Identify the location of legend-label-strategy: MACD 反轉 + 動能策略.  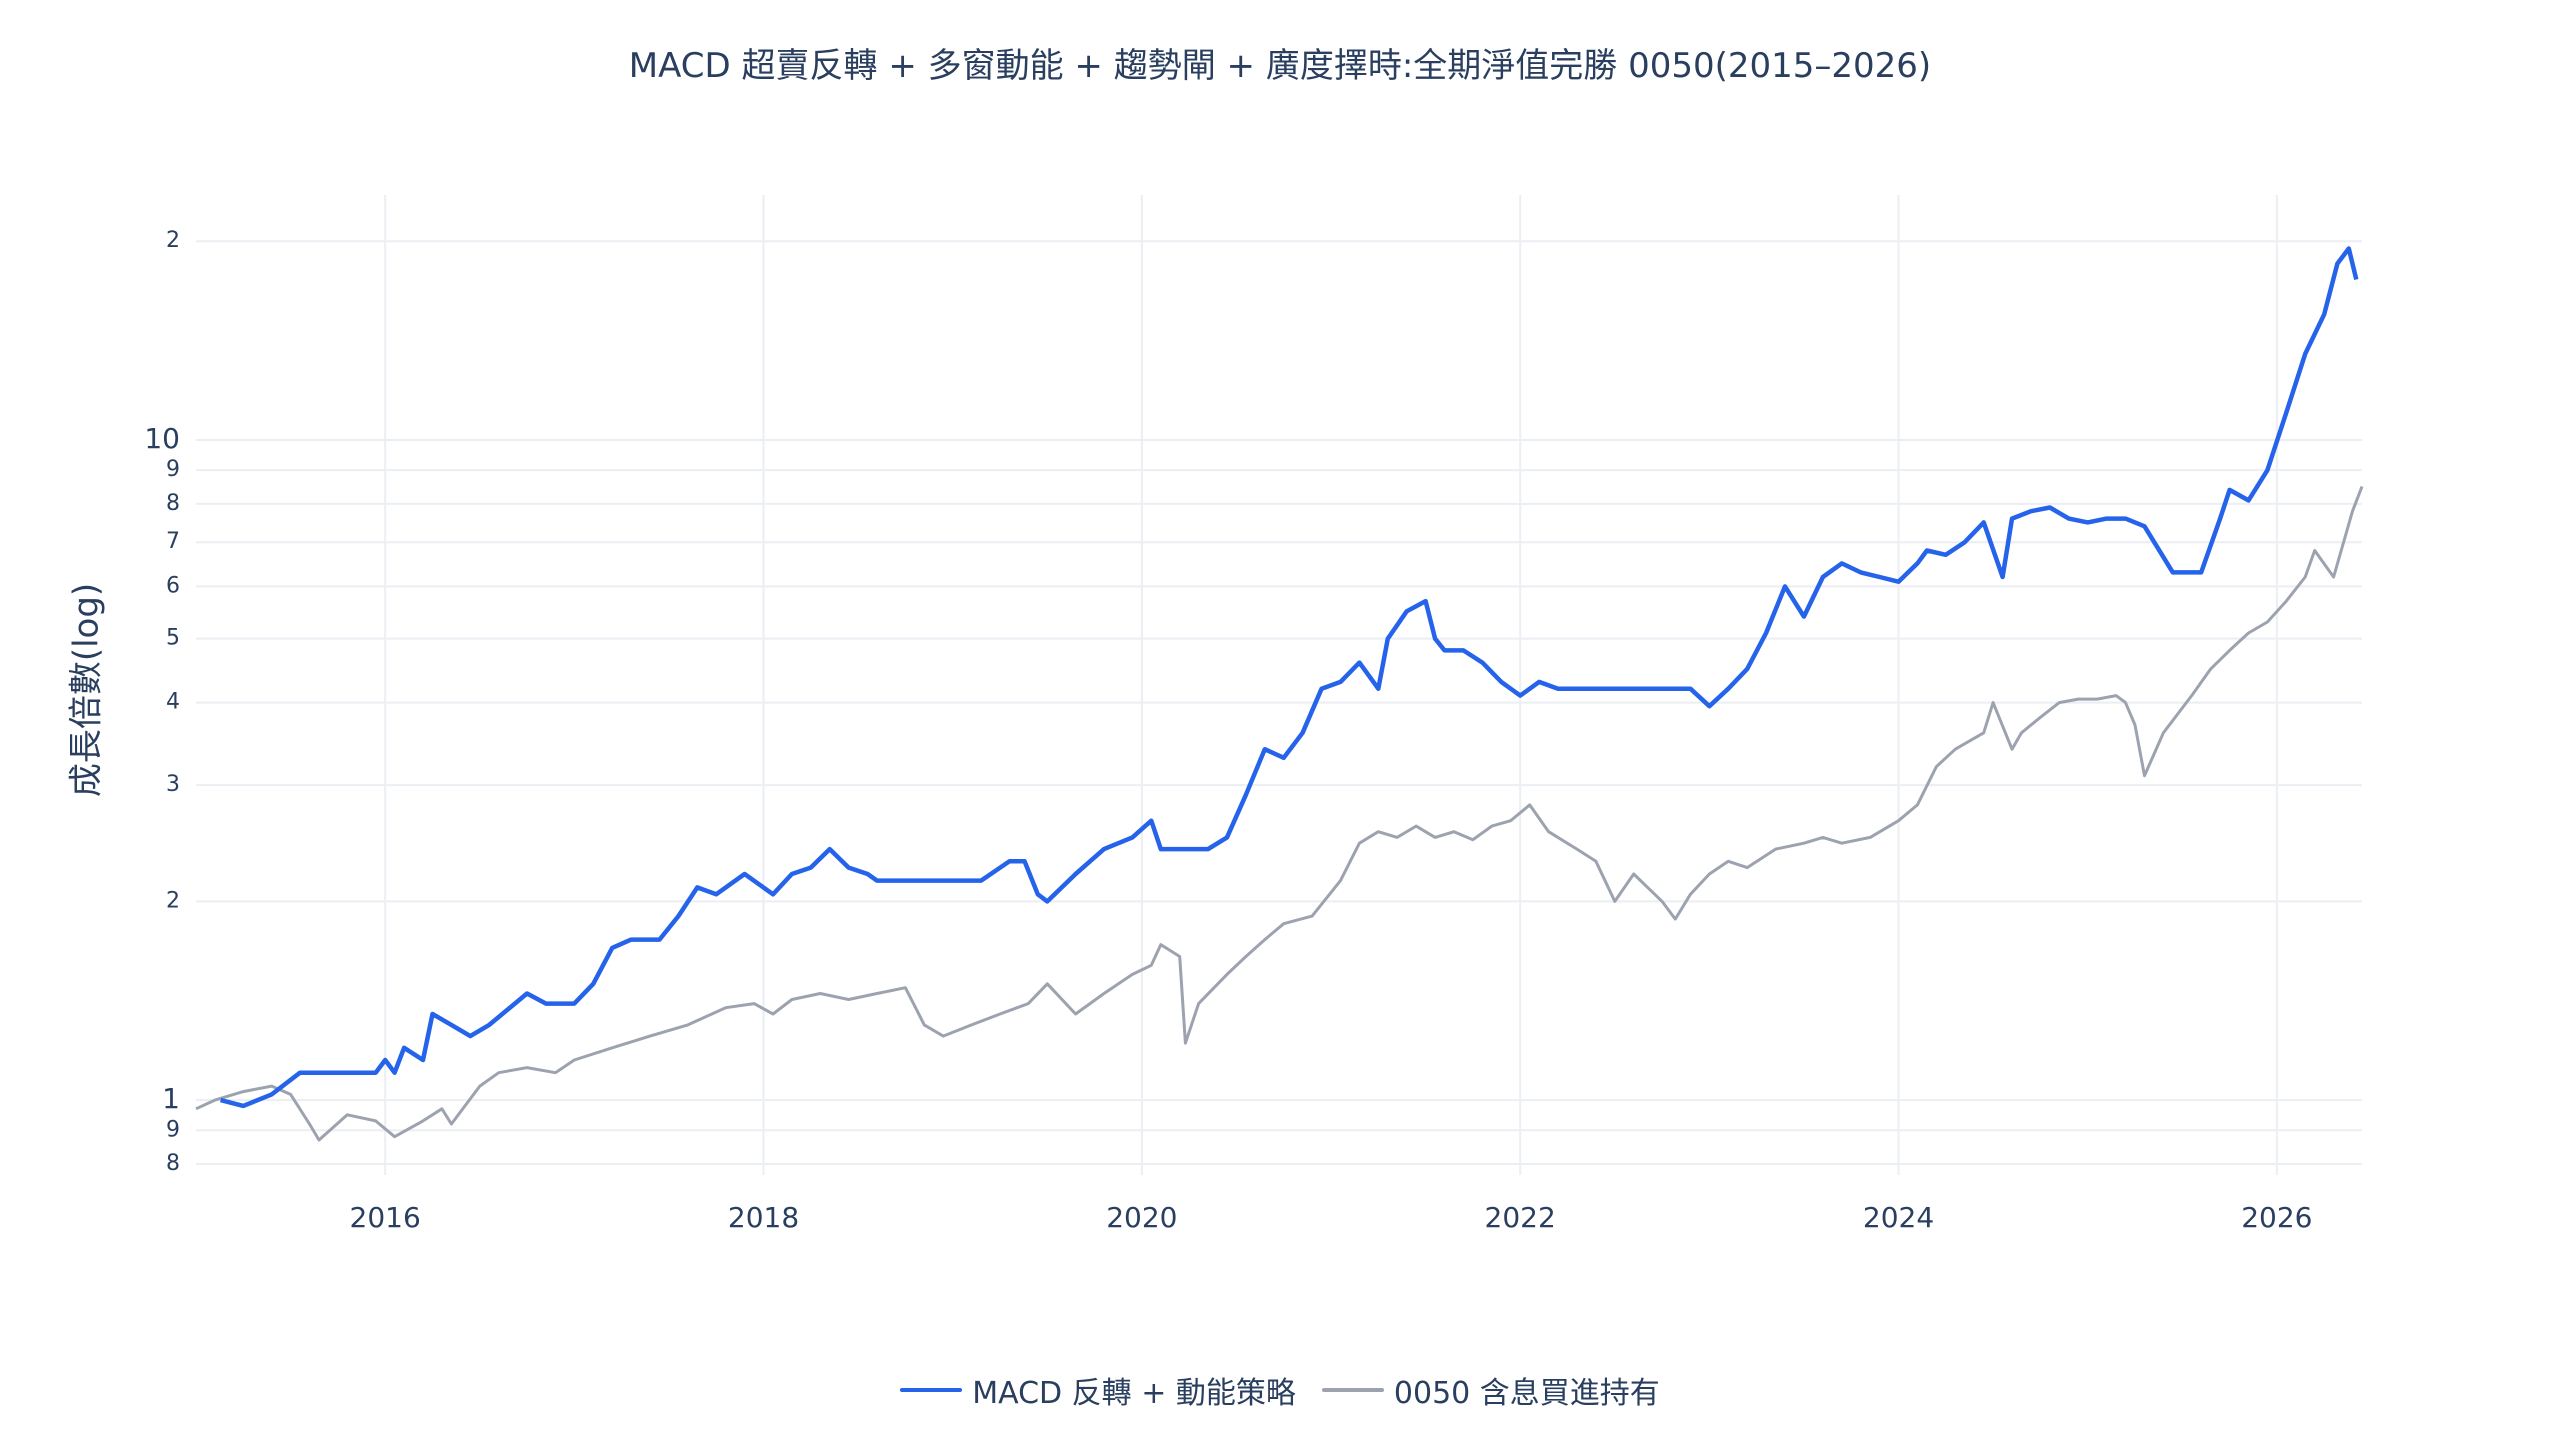
(1134, 1393).